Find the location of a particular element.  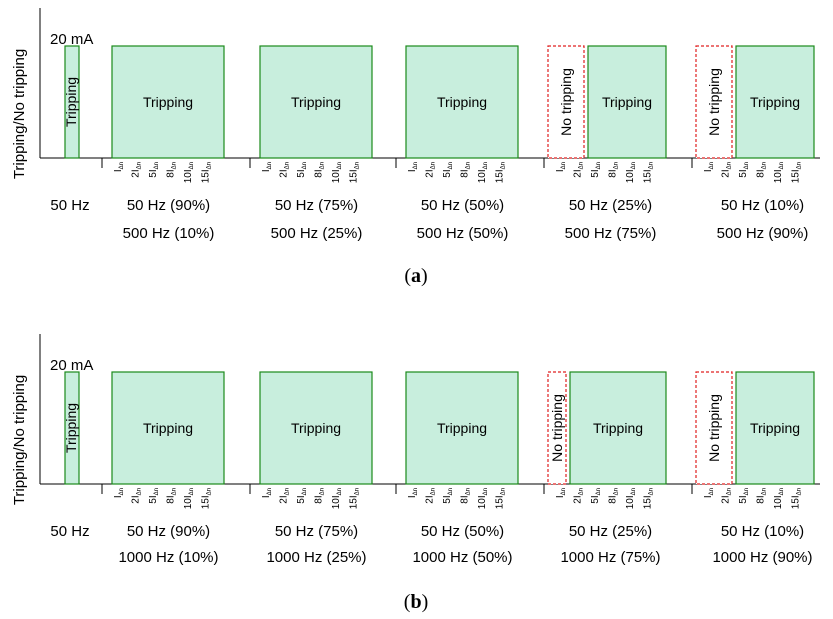

reference-tripping-bar is located at coordinates (72, 428).